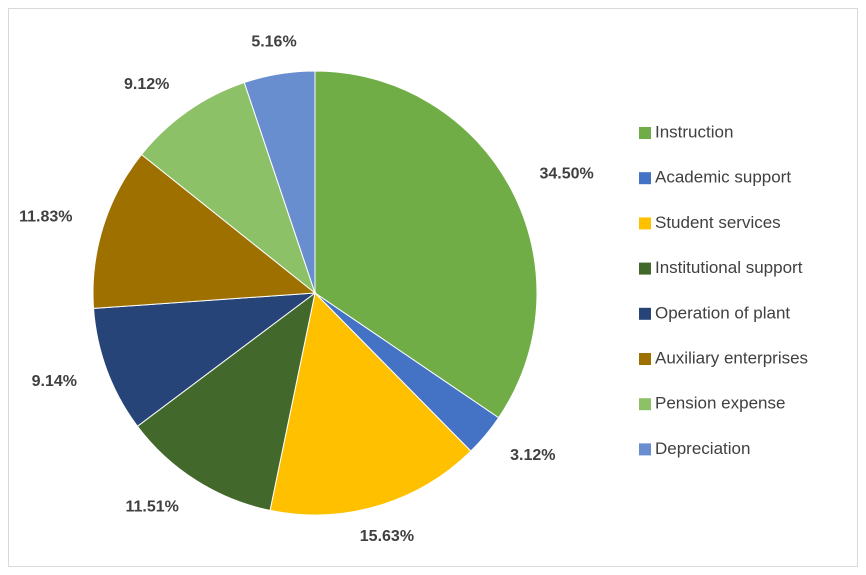 This screenshot has width=866, height=575. I want to click on value-label: 34.50%, so click(566, 173).